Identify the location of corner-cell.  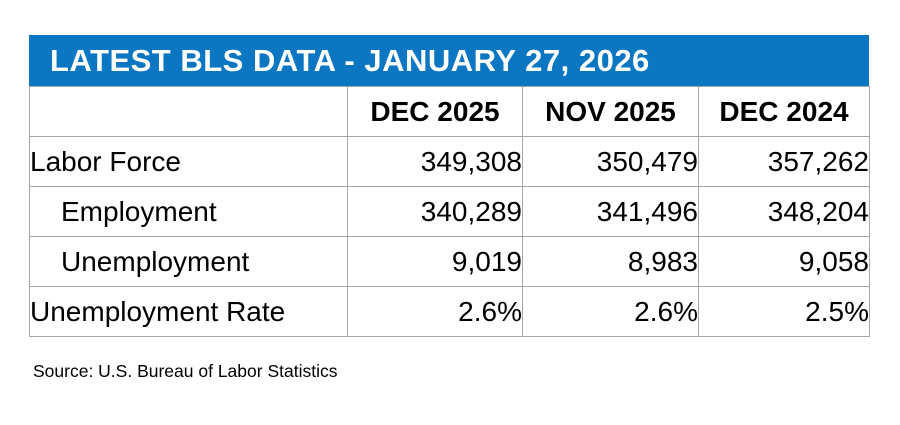
(188, 111).